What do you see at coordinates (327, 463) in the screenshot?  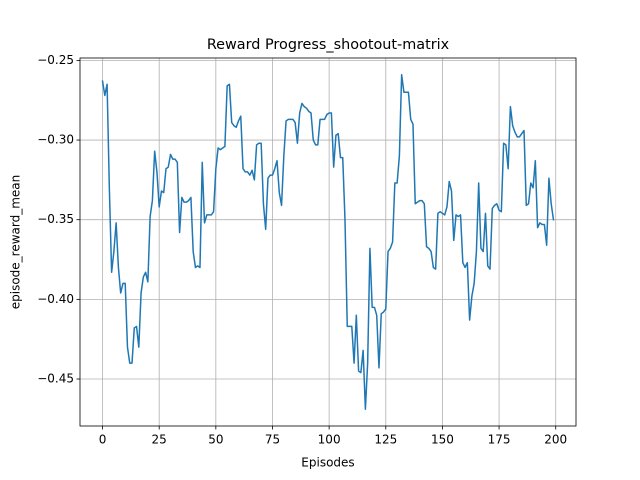 I see `x-axis-label: Episodes` at bounding box center [327, 463].